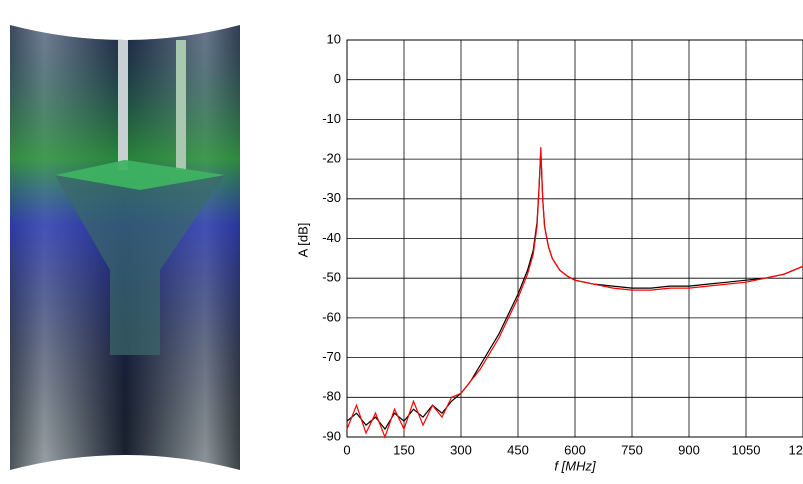 The image size is (803, 484). Describe the element at coordinates (331, 277) in the screenshot. I see `y-tick-label: -50` at that location.